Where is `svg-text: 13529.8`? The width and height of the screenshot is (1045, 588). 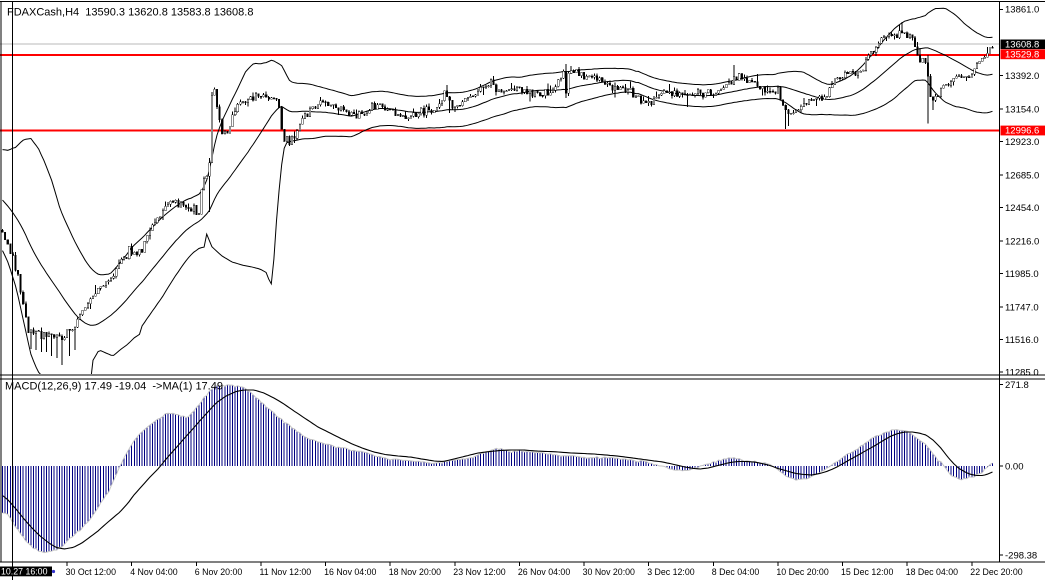 svg-text: 13529.8 is located at coordinates (1022, 54).